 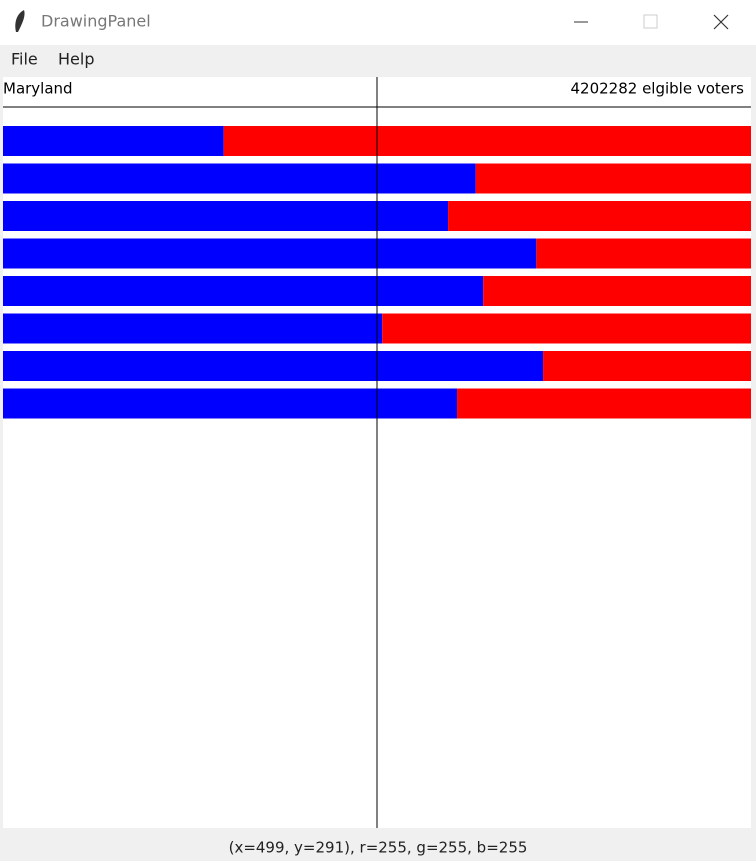 What do you see at coordinates (24, 59) in the screenshot?
I see `menu-item: File` at bounding box center [24, 59].